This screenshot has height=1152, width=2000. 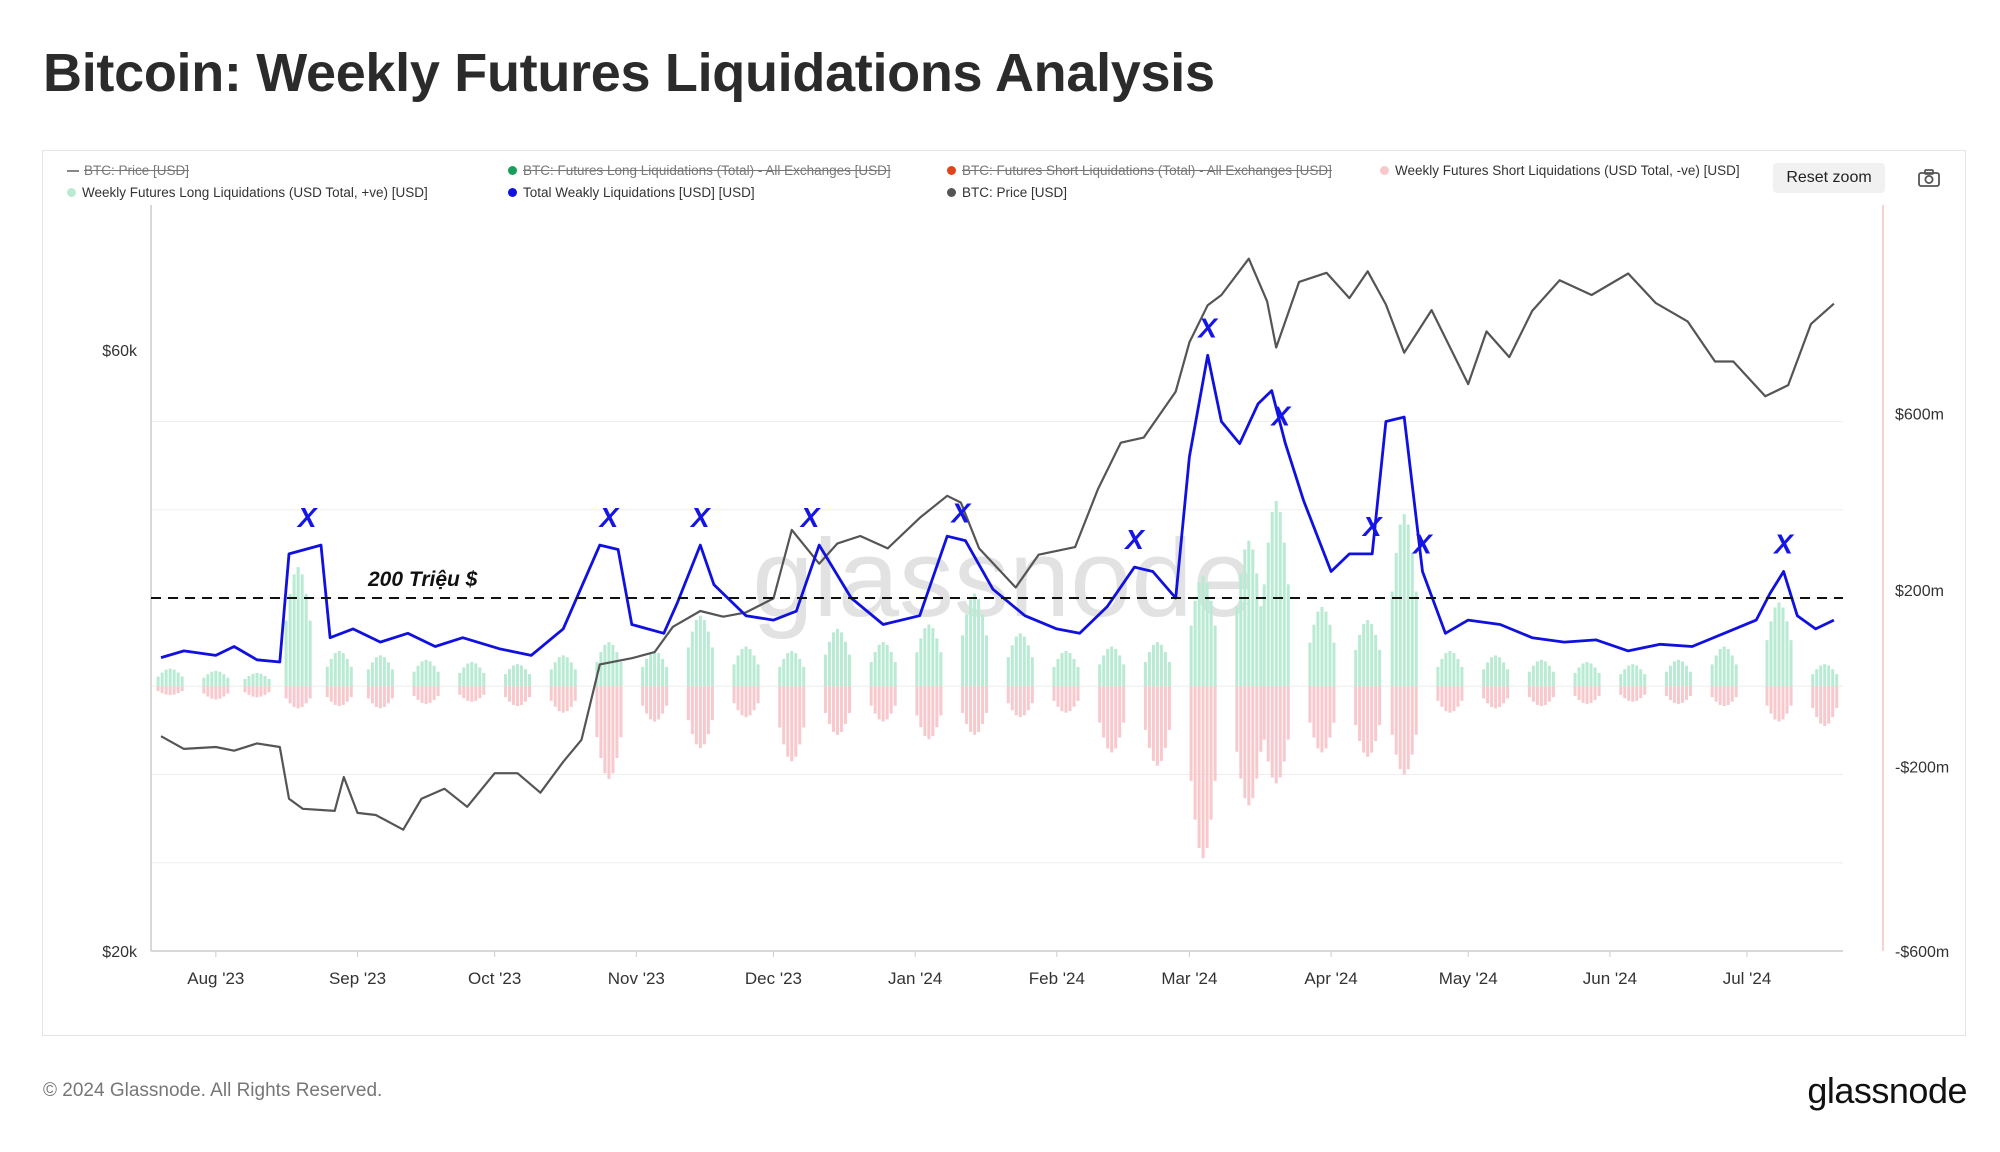 I want to click on legend-item-6: BTC: Price [USD], so click(x=1007, y=192).